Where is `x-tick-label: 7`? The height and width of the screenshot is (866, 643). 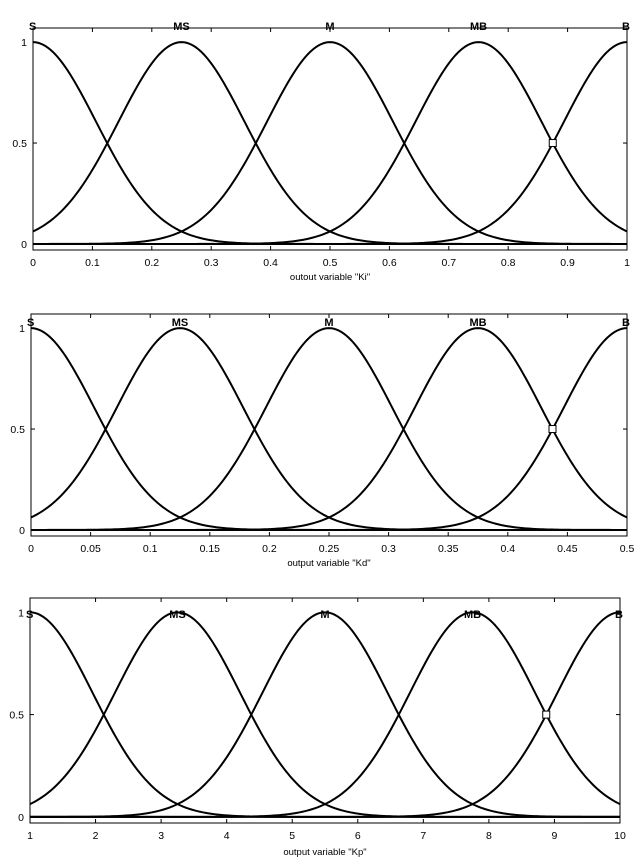 x-tick-label: 7 is located at coordinates (423, 836).